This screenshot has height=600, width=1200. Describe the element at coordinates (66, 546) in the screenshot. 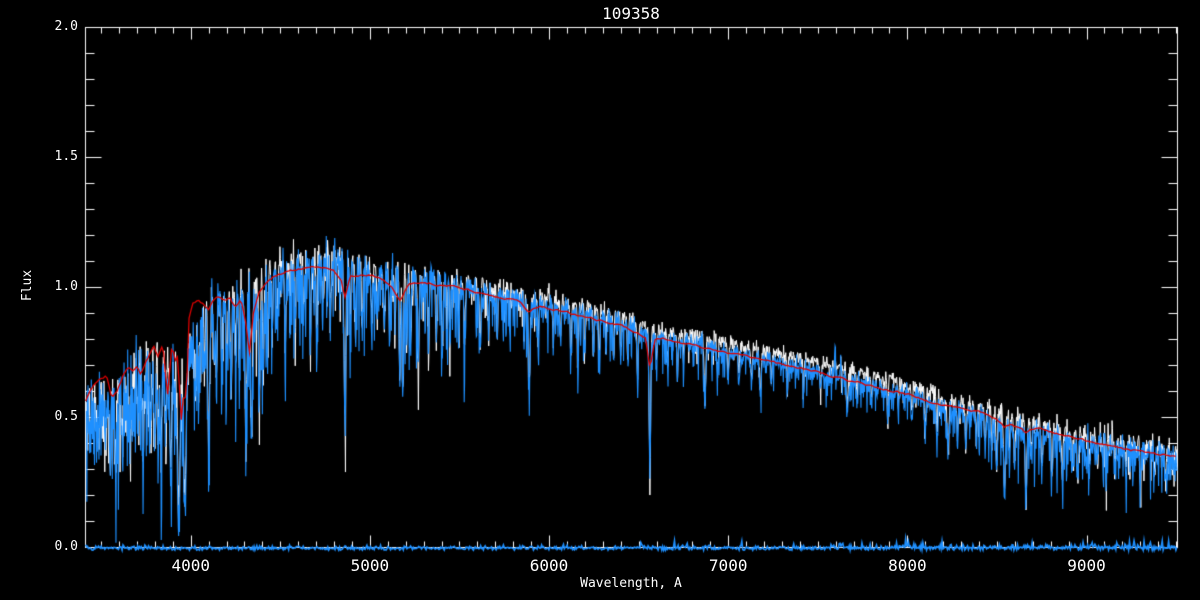

I see `y-tick-label: 0.0` at that location.